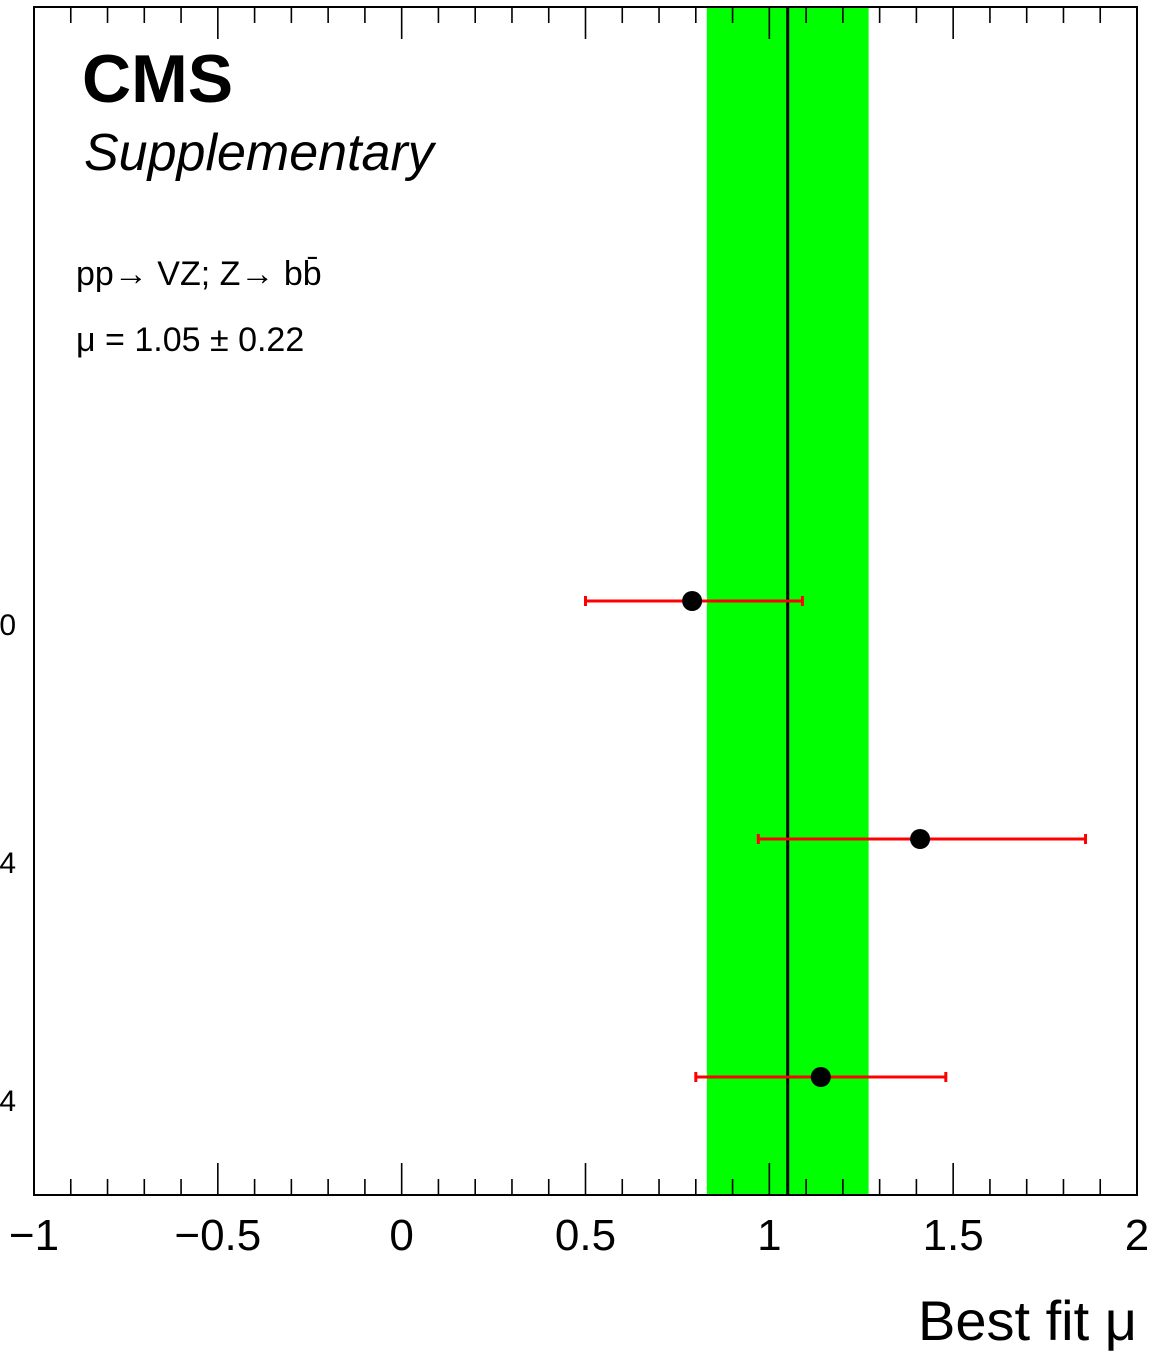  I want to click on x-tick-label: 1.5, so click(953, 1235).